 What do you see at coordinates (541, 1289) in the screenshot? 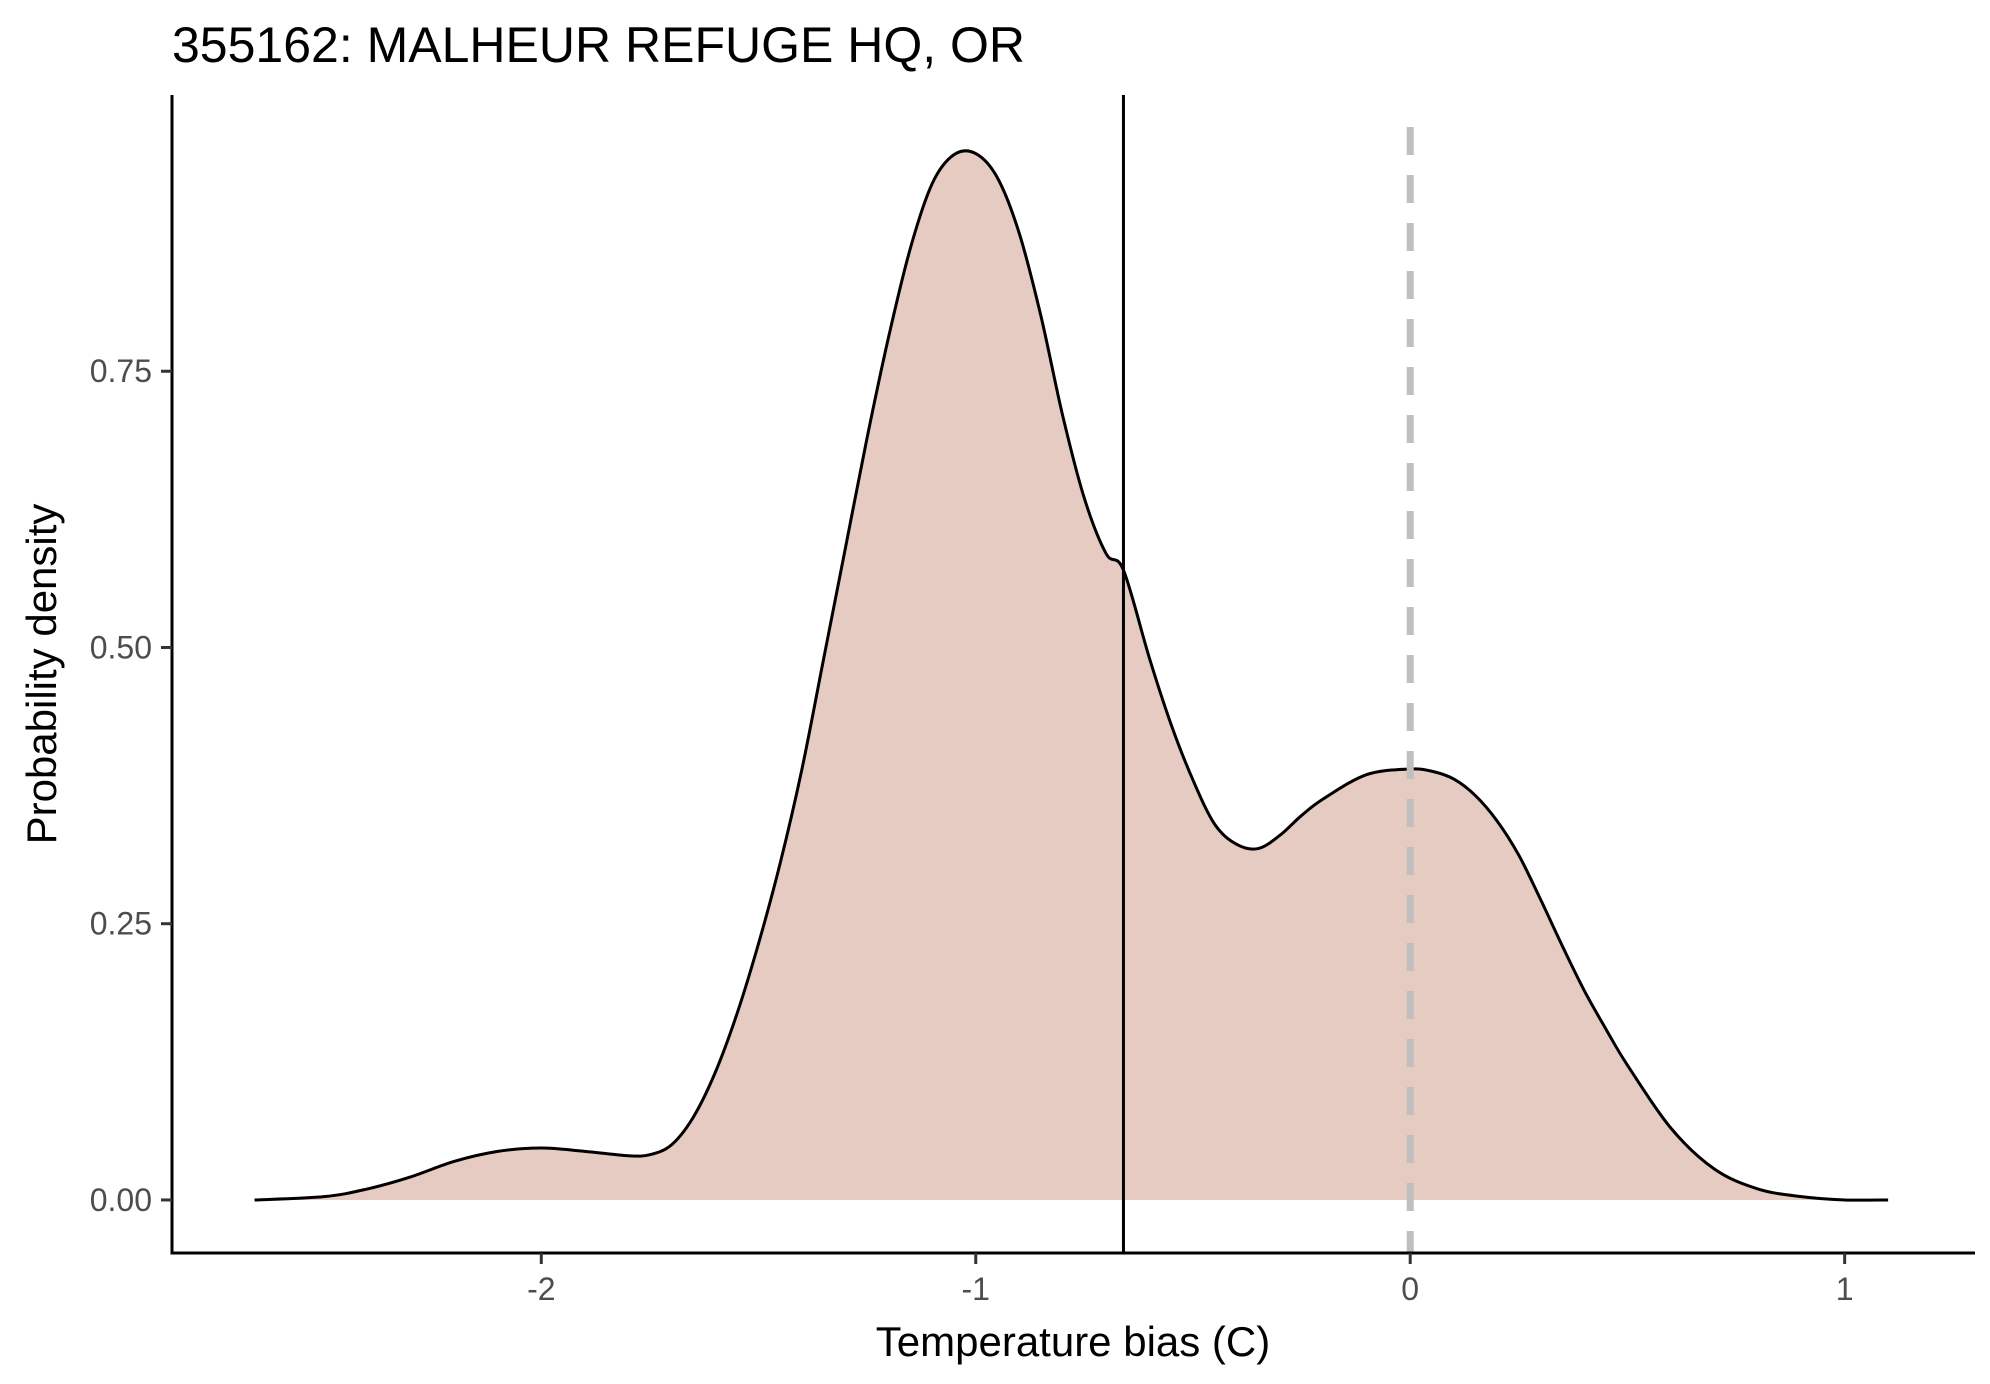
I see `x-tick-label: -2` at bounding box center [541, 1289].